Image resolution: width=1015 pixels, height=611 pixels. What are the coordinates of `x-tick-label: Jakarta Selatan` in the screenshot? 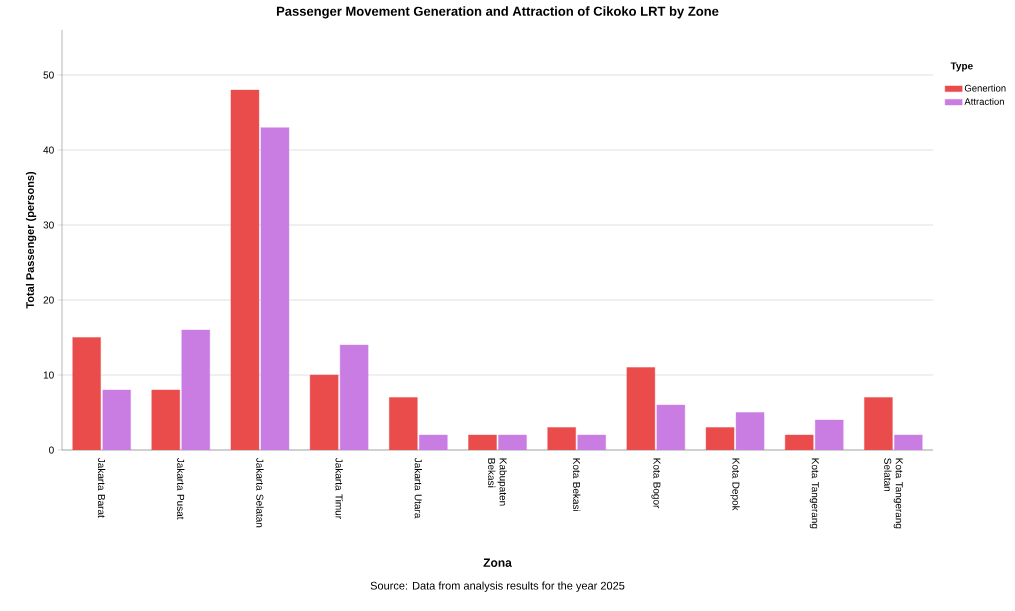 It's located at (260, 492).